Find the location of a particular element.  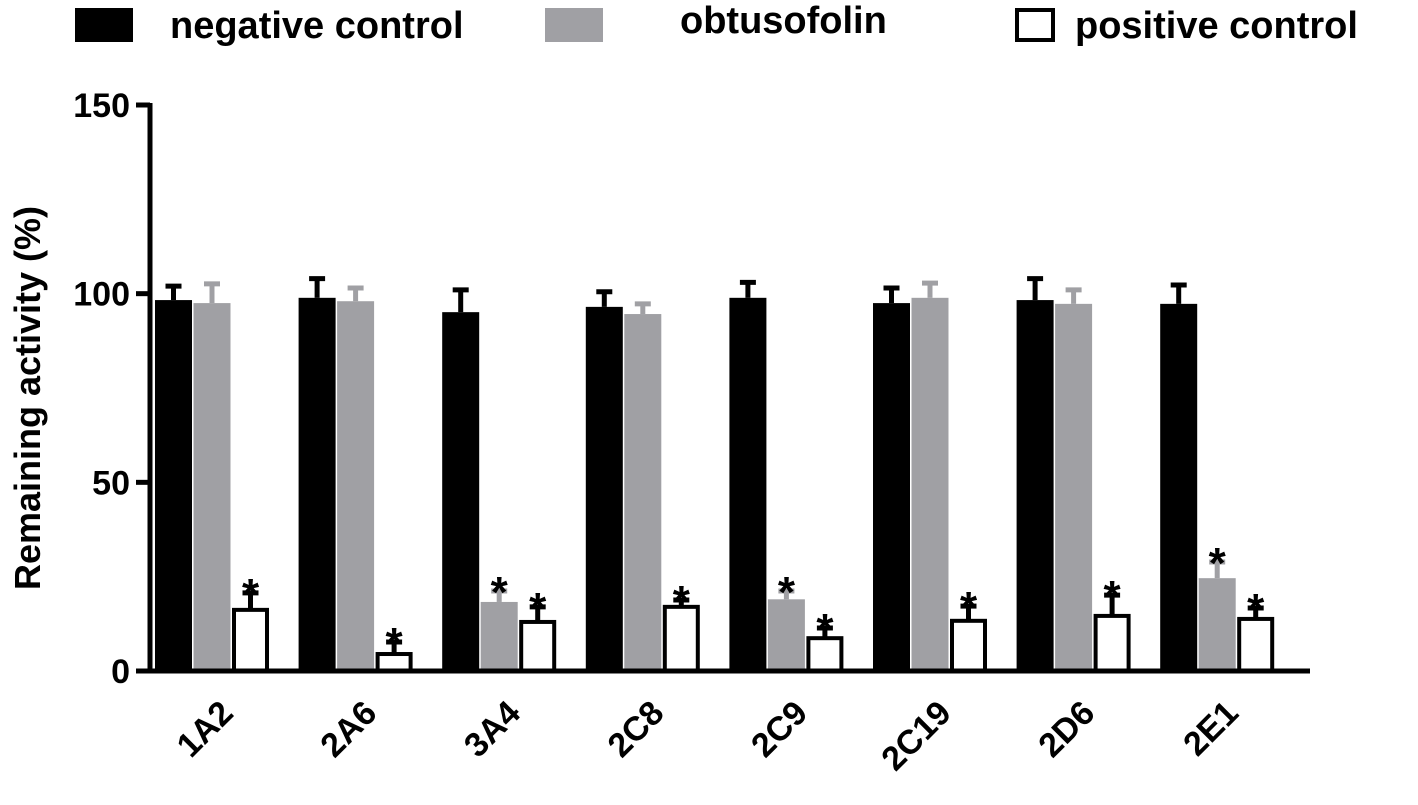

legend-label-1: negative control is located at coordinates (317, 26).